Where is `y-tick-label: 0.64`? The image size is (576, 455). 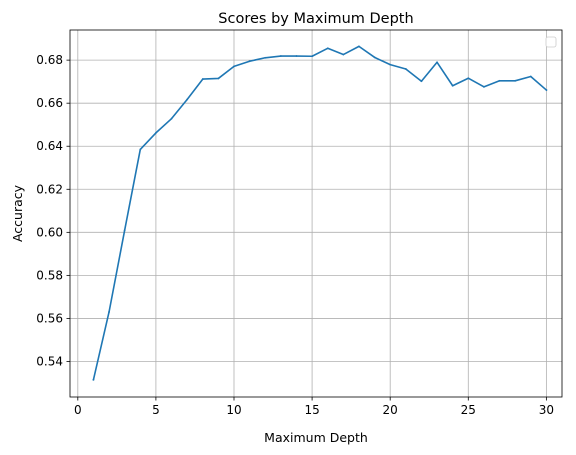 y-tick-label: 0.64 is located at coordinates (49, 146).